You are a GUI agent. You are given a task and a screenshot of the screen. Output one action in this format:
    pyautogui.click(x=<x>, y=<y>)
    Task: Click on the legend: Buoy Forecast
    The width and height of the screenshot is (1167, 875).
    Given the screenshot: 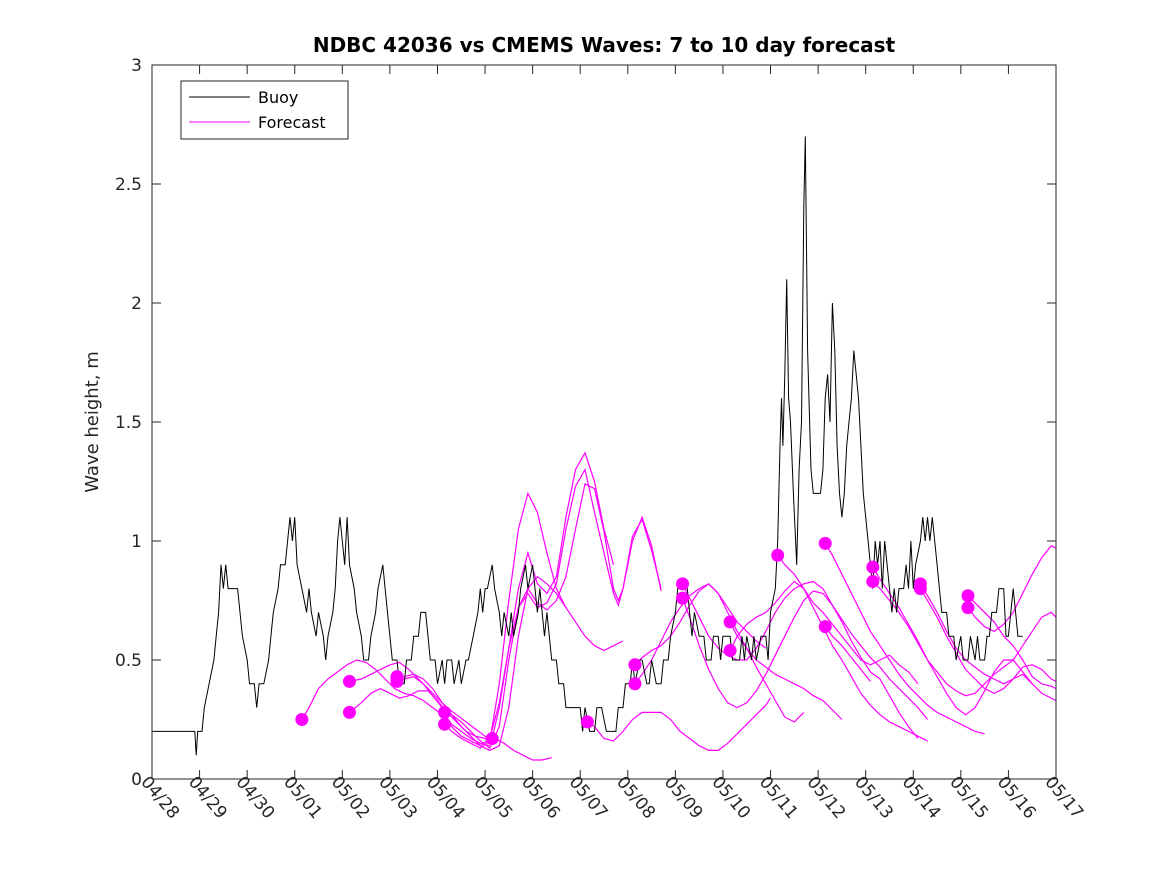 What is the action you would take?
    pyautogui.click(x=264, y=110)
    